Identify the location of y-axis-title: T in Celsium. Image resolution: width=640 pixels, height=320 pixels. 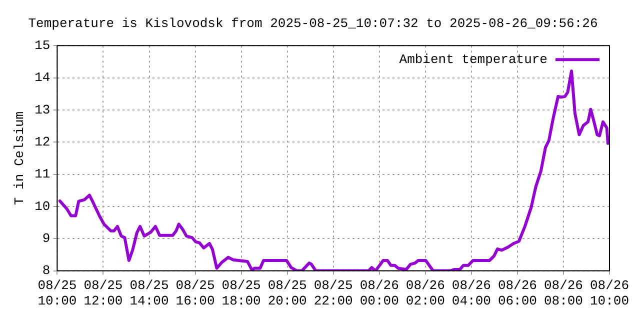
(20, 158).